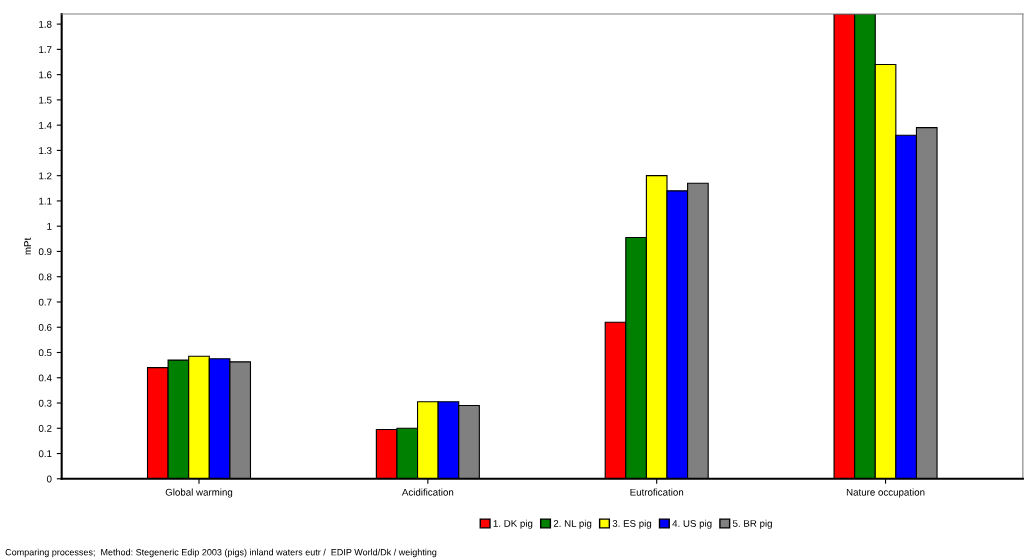 This screenshot has height=560, width=1028. I want to click on y-tick-label: 0.4, so click(45, 378).